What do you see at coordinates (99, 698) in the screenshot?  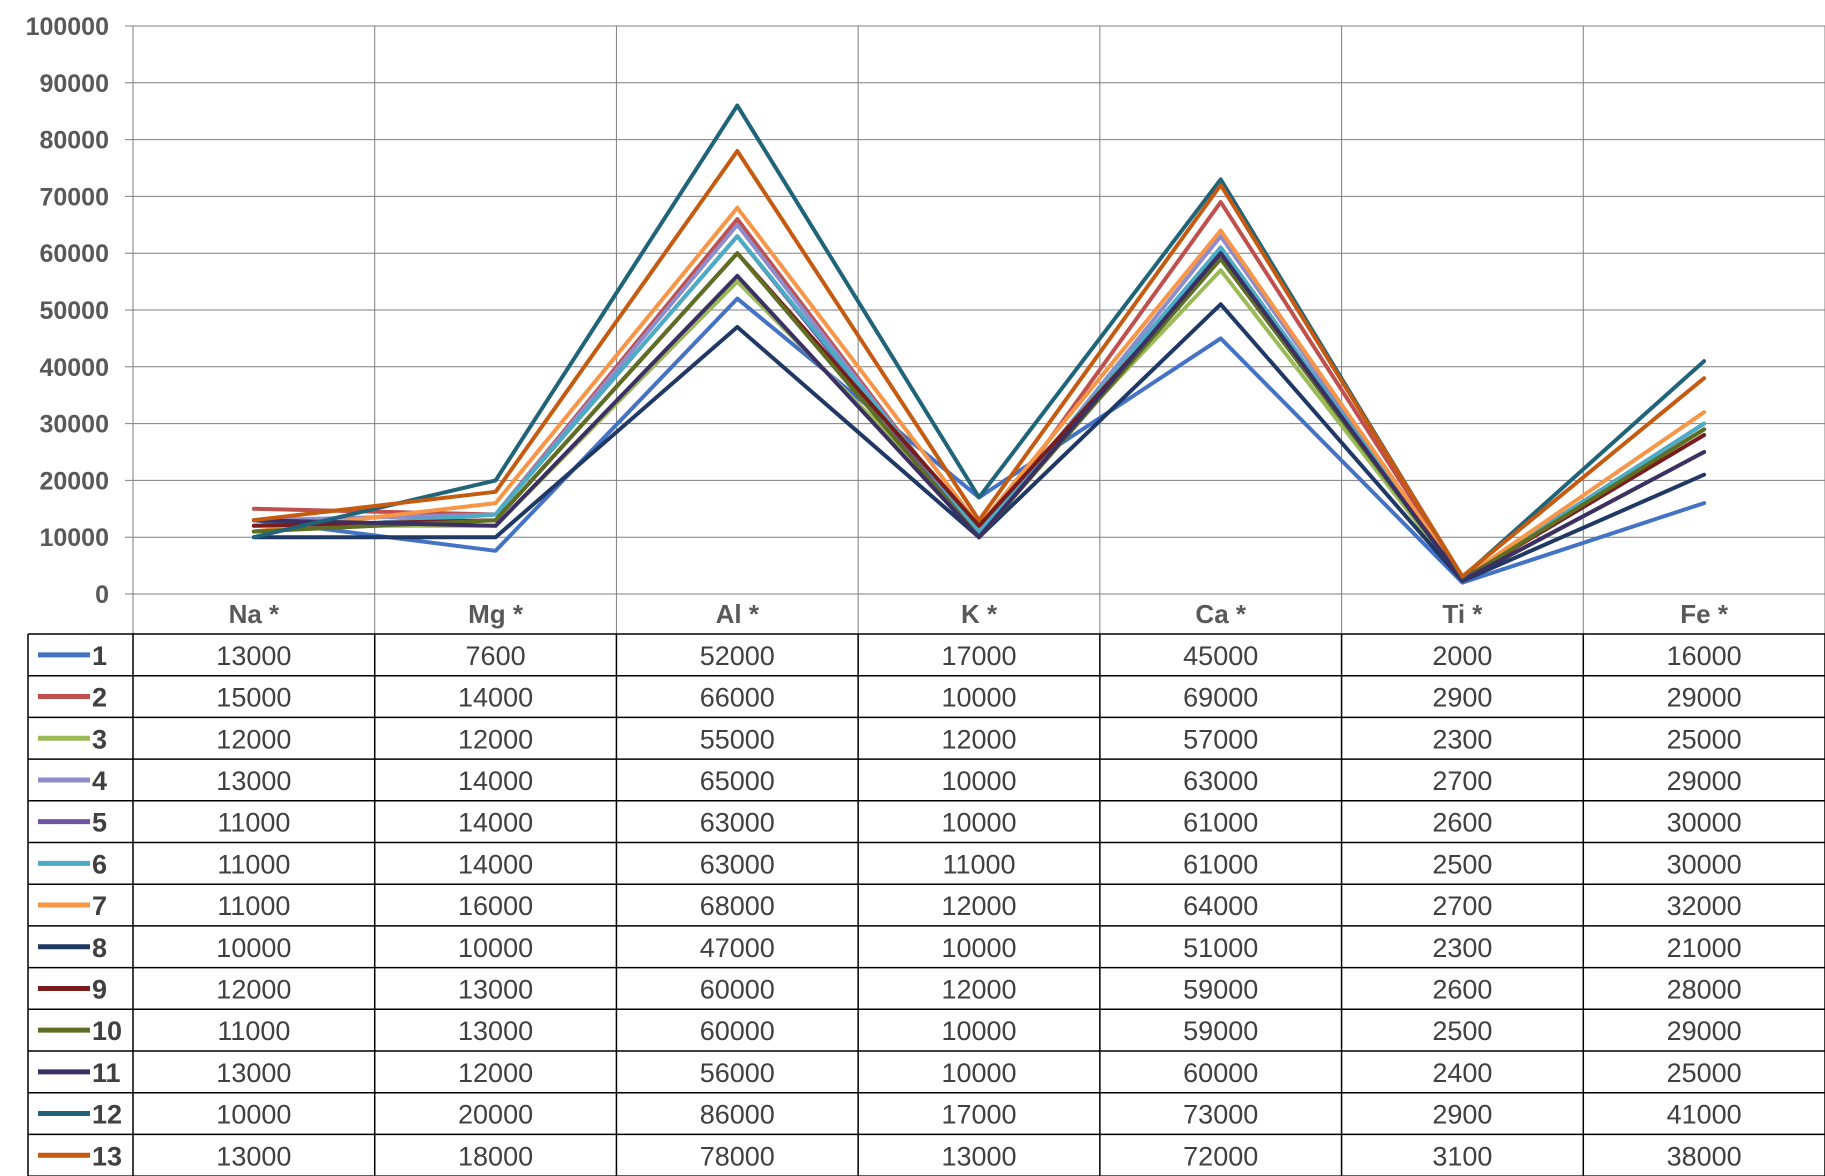 I see `series-name-label: 2` at bounding box center [99, 698].